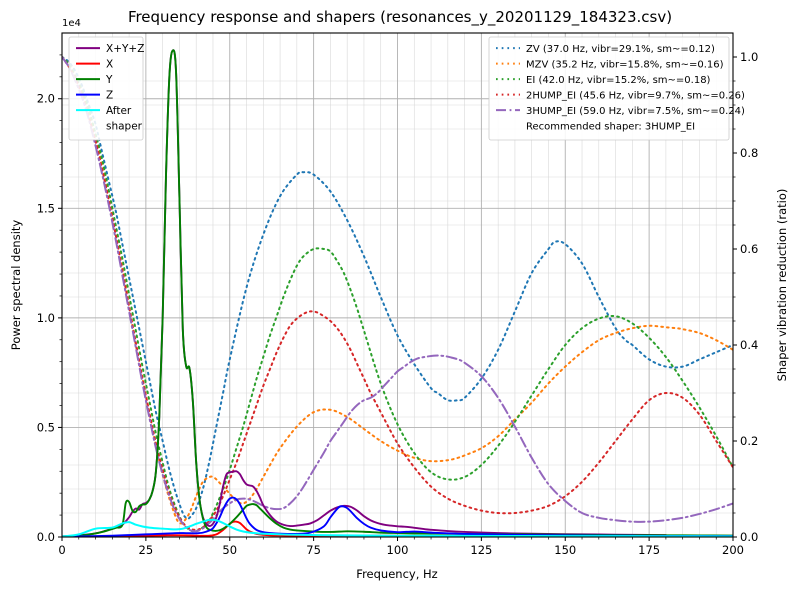 The width and height of the screenshot is (800, 600). Describe the element at coordinates (749, 441) in the screenshot. I see `y-right-tick-label: 0.2` at that location.